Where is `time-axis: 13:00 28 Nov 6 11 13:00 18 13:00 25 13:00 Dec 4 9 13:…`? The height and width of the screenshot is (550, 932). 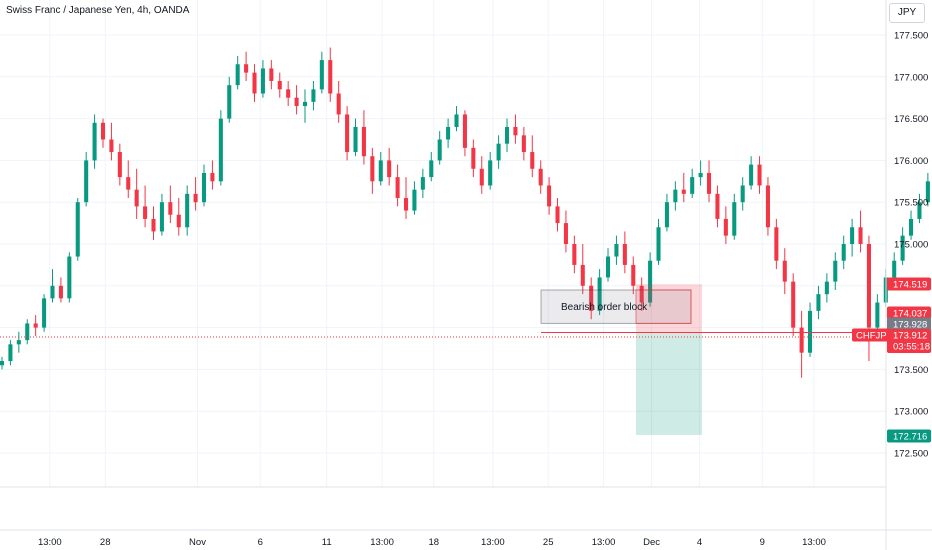
time-axis: 13:00 28 Nov 6 11 13:00 18 13:00 25 13:00 Dec 4 9 13:… is located at coordinates (466, 517).